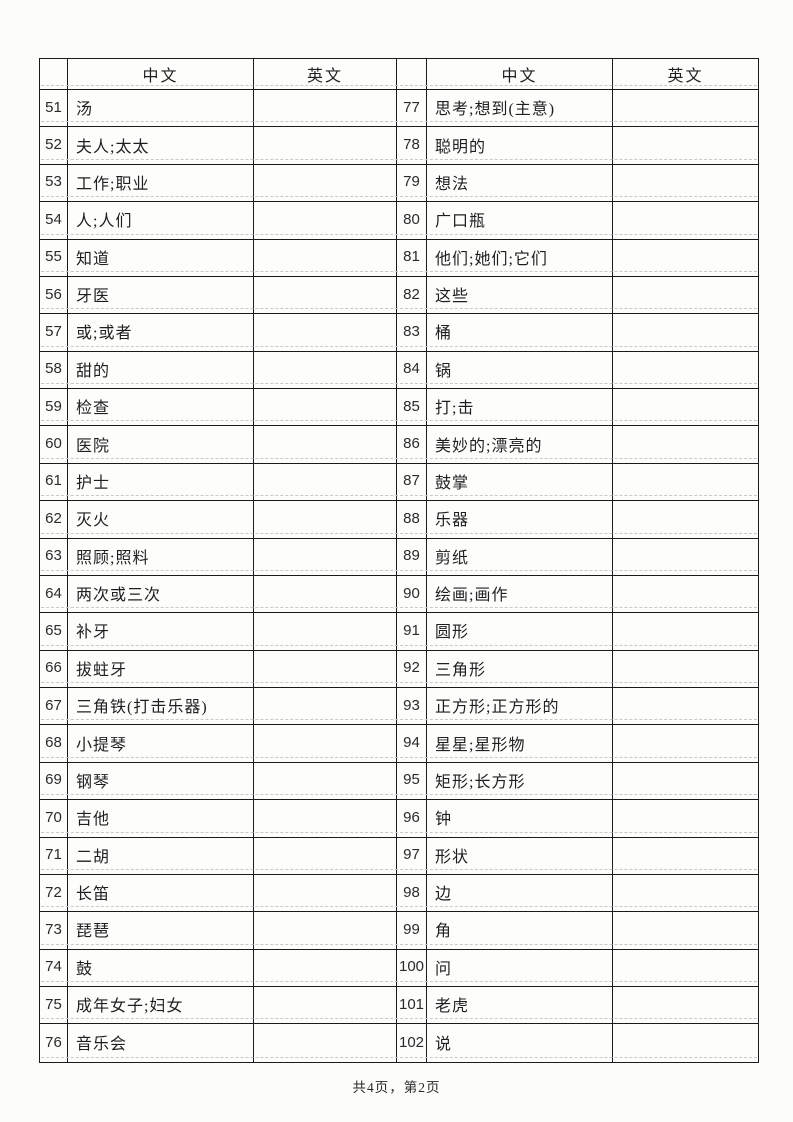  What do you see at coordinates (520, 930) in the screenshot?
I see `chinese-cell: 角` at bounding box center [520, 930].